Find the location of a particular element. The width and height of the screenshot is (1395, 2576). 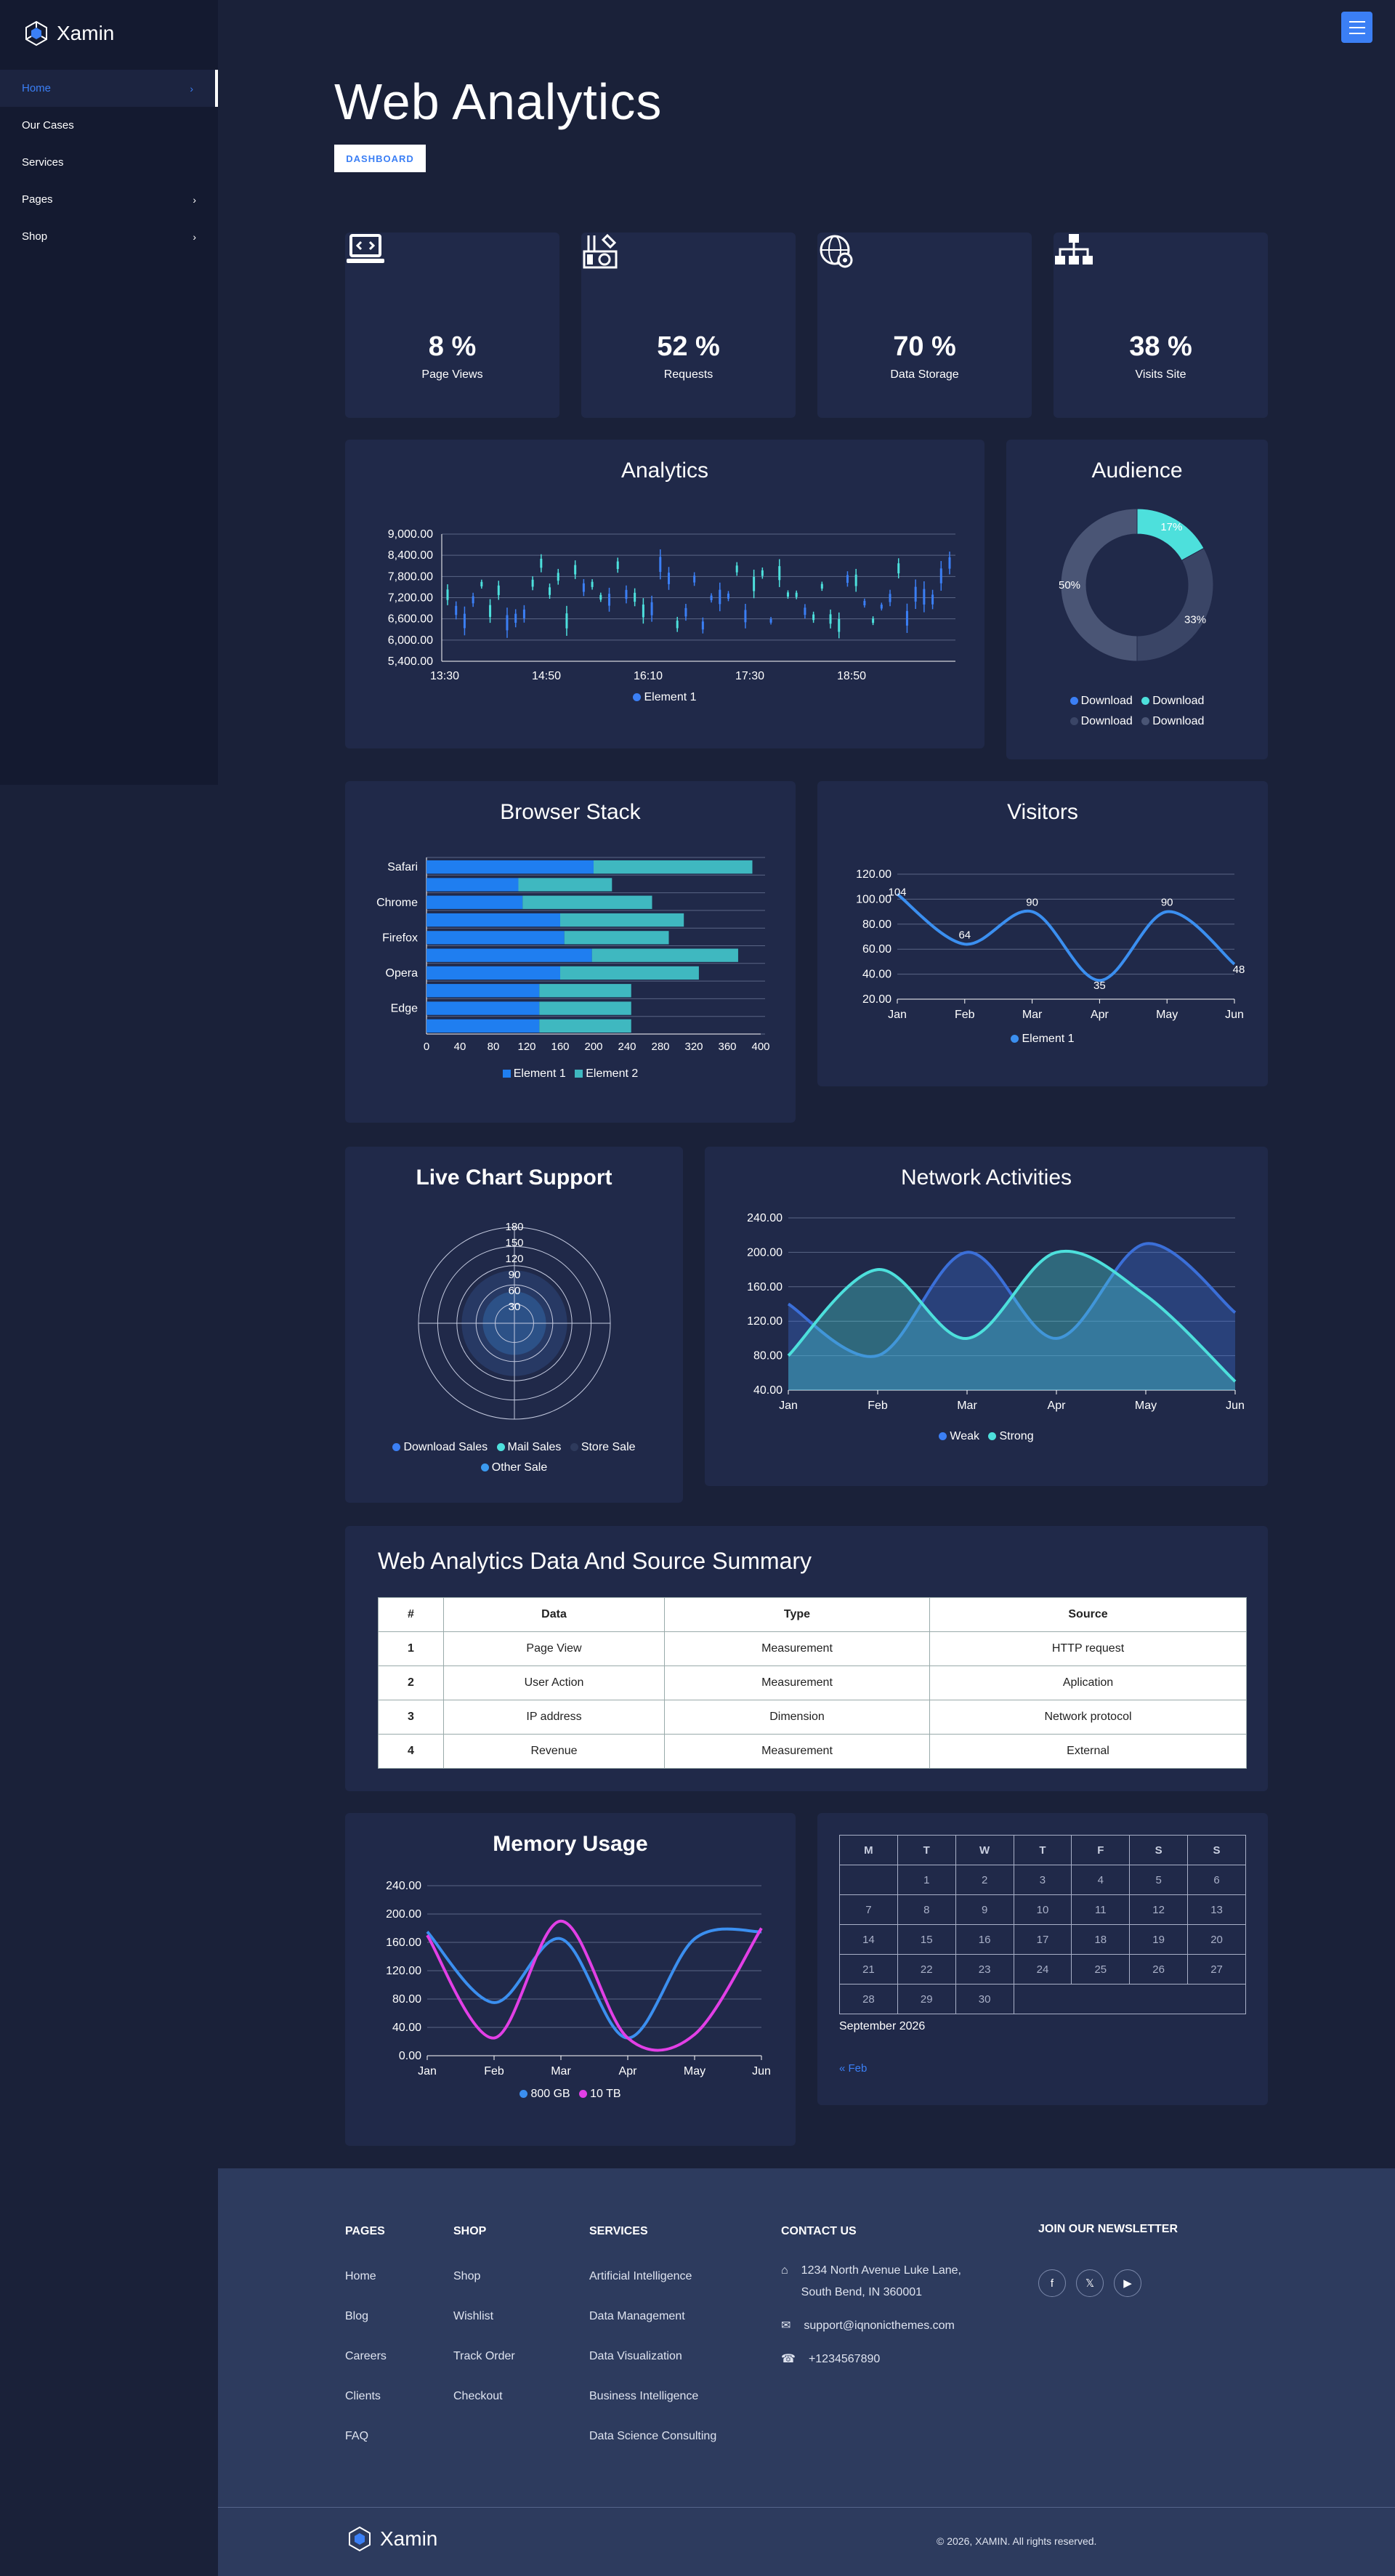

calendar-day: 12 is located at coordinates (1159, 1910).